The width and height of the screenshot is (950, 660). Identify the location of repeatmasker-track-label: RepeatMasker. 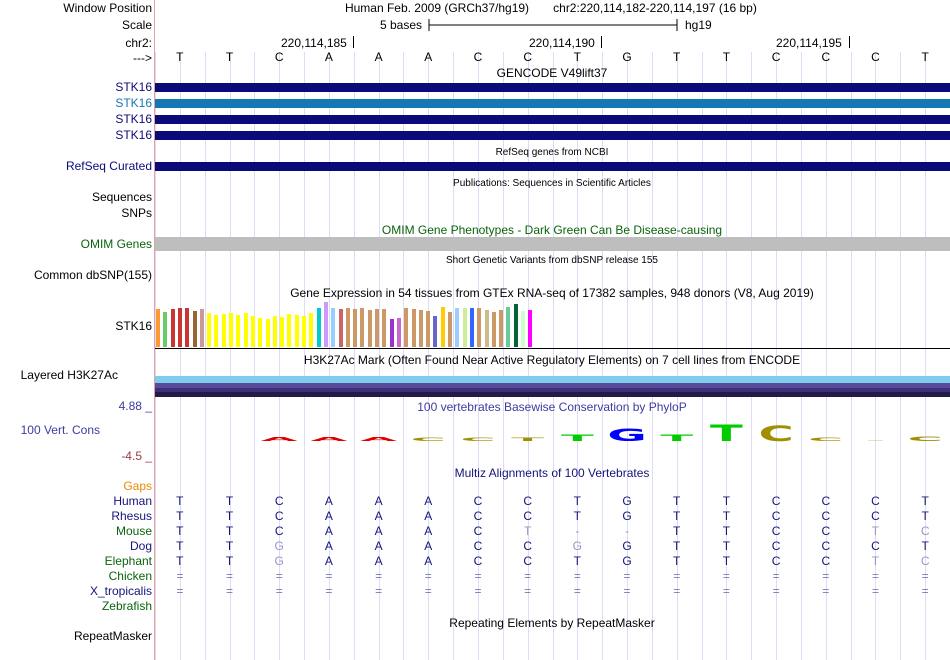
(112, 636).